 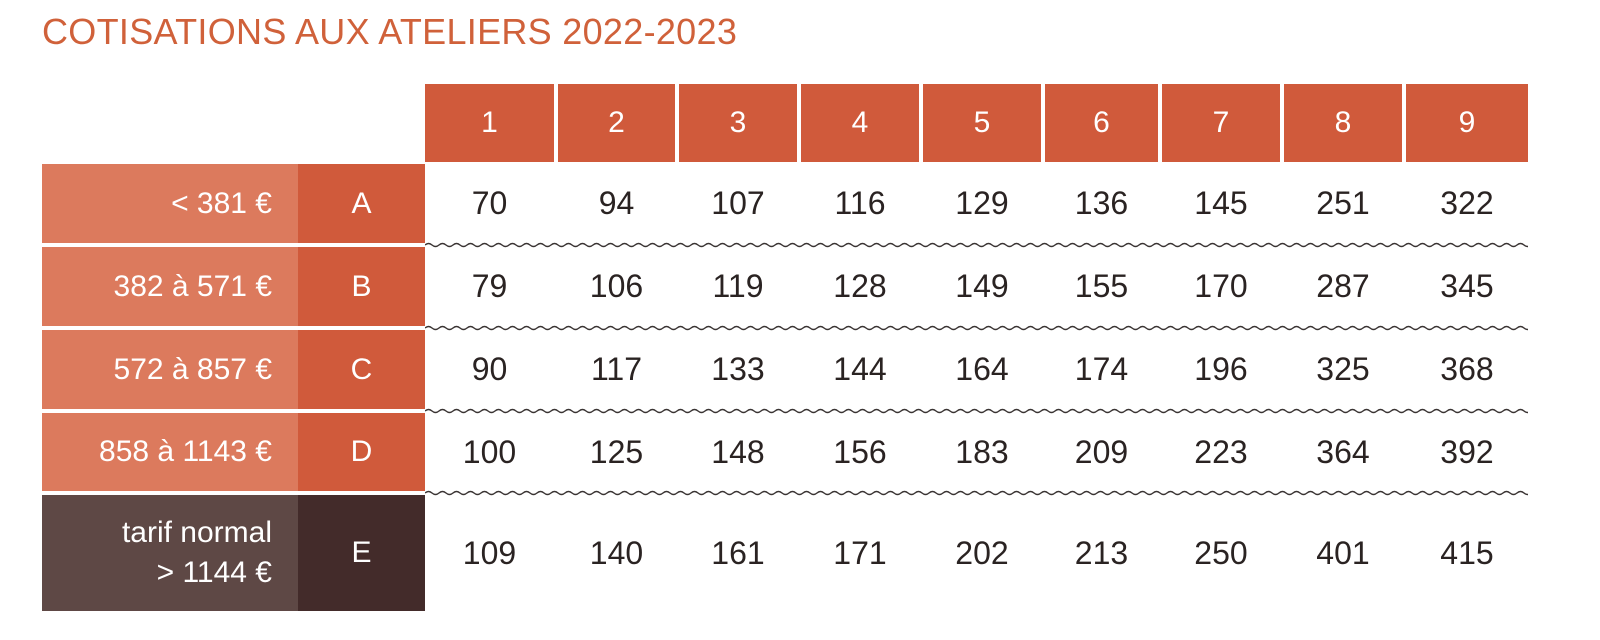 I want to click on table-cell: 209, so click(x=1101, y=451).